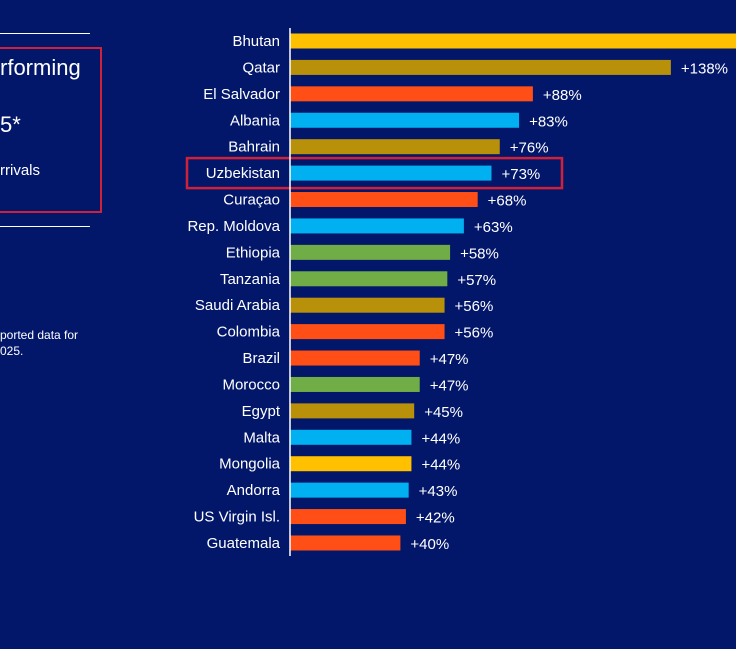 This screenshot has width=736, height=649. What do you see at coordinates (233, 226) in the screenshot?
I see `category-label: Rep. Moldova` at bounding box center [233, 226].